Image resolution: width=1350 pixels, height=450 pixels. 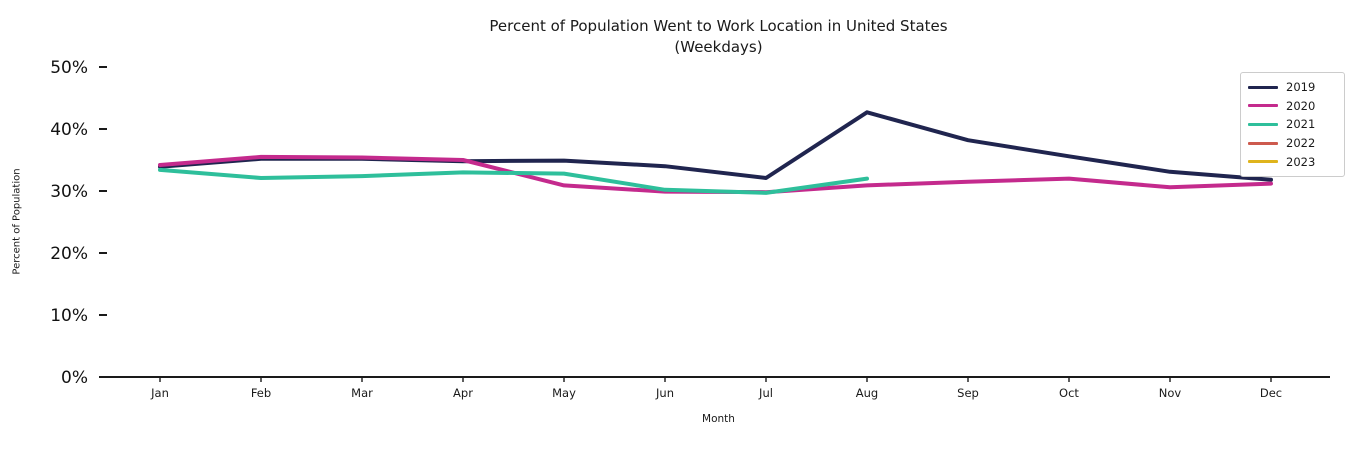 What do you see at coordinates (69, 68) in the screenshot?
I see `y-tick-label: 50%` at bounding box center [69, 68].